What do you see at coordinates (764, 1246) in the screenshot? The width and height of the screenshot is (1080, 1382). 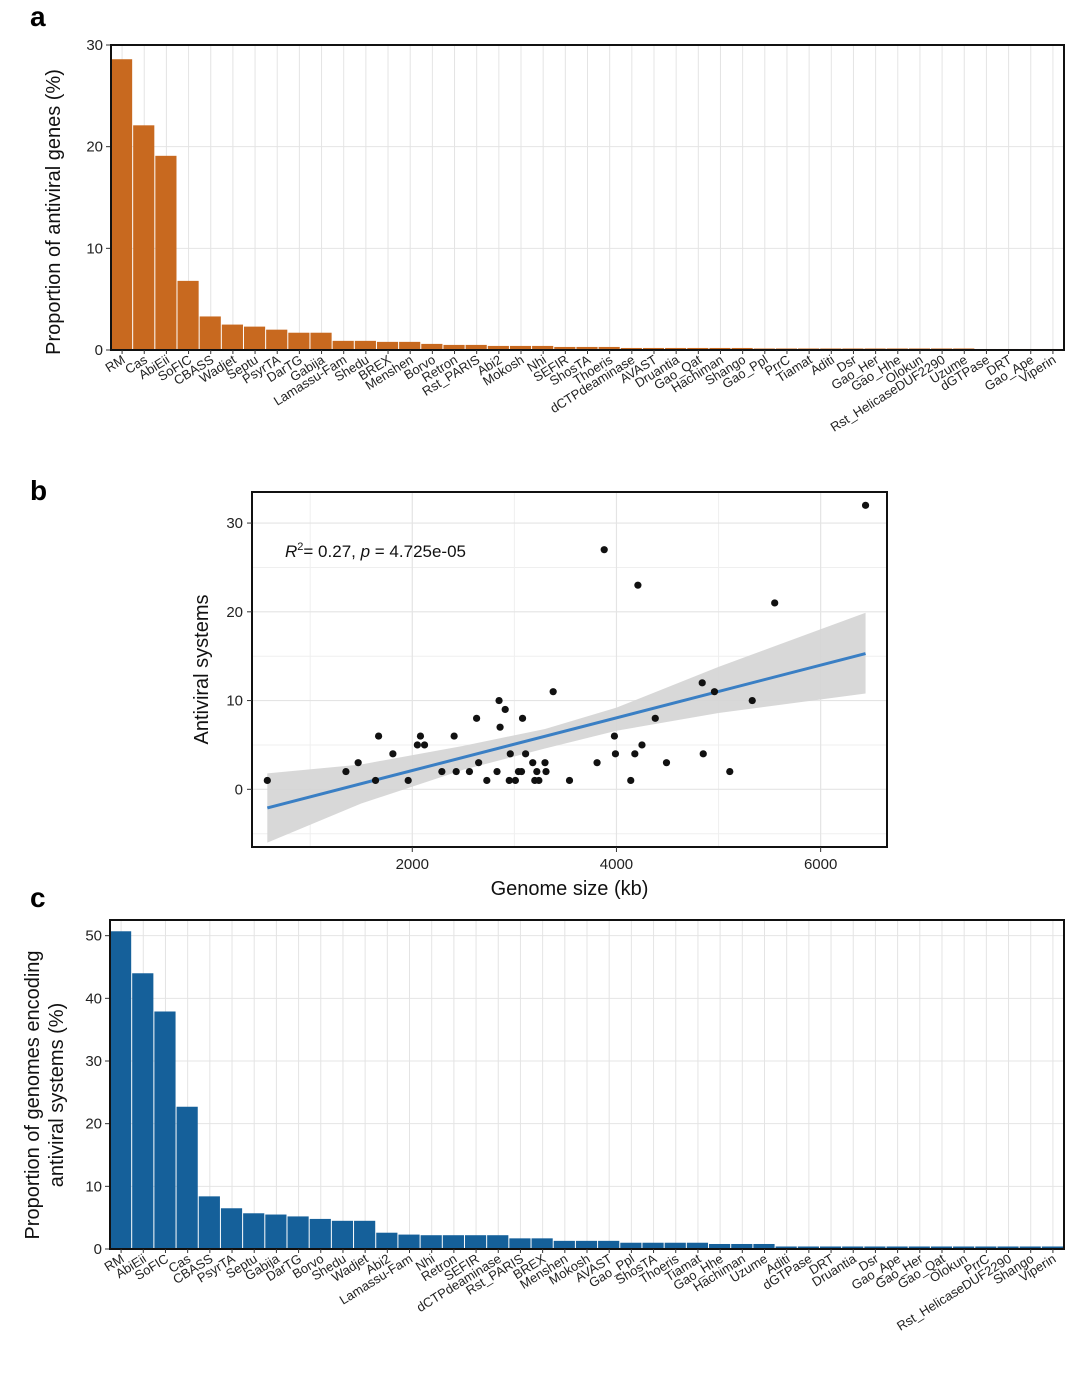 I see `bar-Uzume` at bounding box center [764, 1246].